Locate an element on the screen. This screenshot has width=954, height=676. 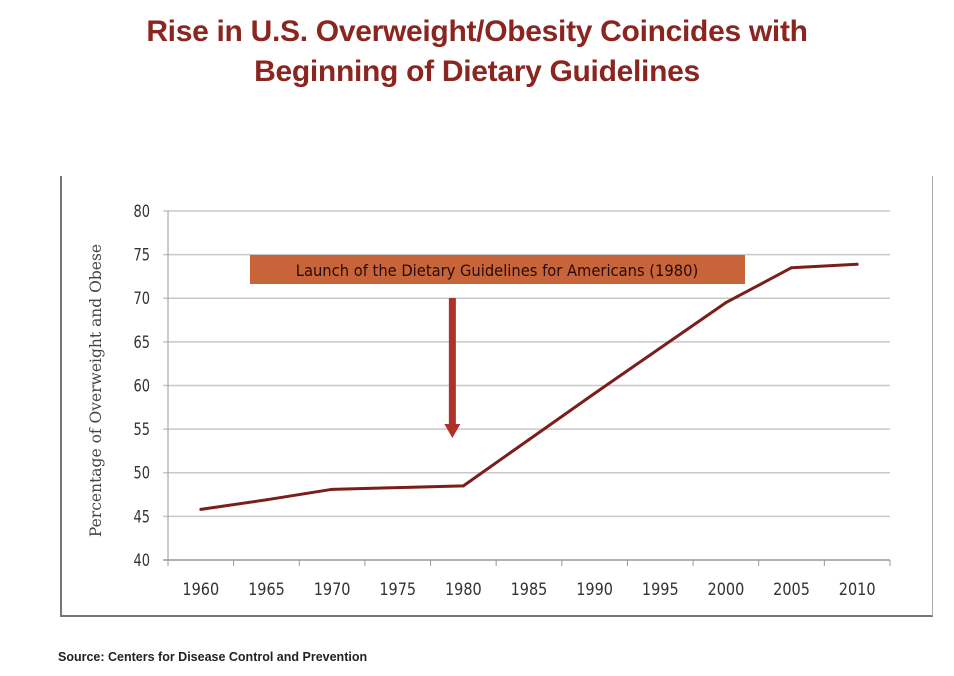
x-tick-label: 2010 is located at coordinates (857, 589).